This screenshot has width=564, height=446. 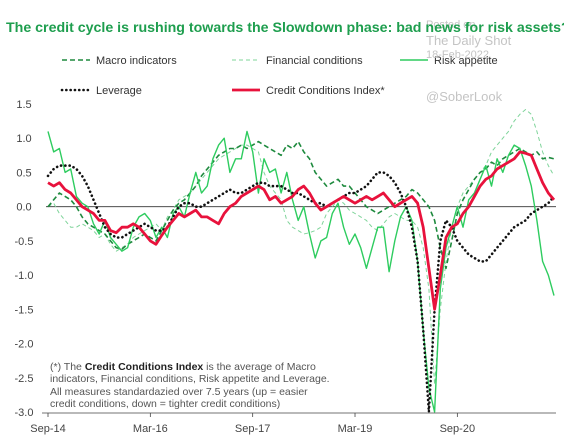 What do you see at coordinates (24, 379) in the screenshot?
I see `y-tick-label: -2.5` at bounding box center [24, 379].